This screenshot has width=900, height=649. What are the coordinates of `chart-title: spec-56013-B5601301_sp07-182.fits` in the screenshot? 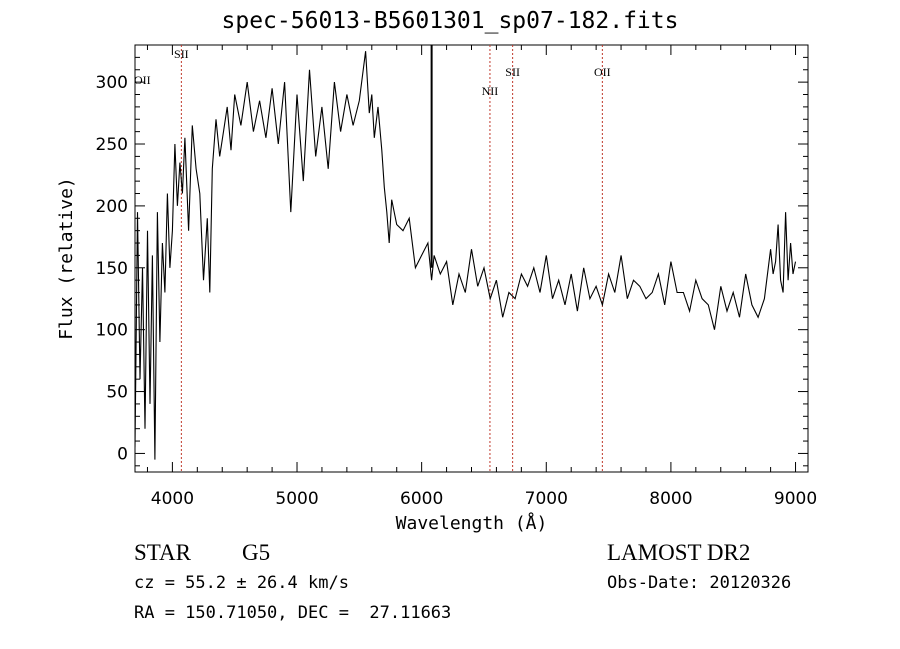 It's located at (450, 21).